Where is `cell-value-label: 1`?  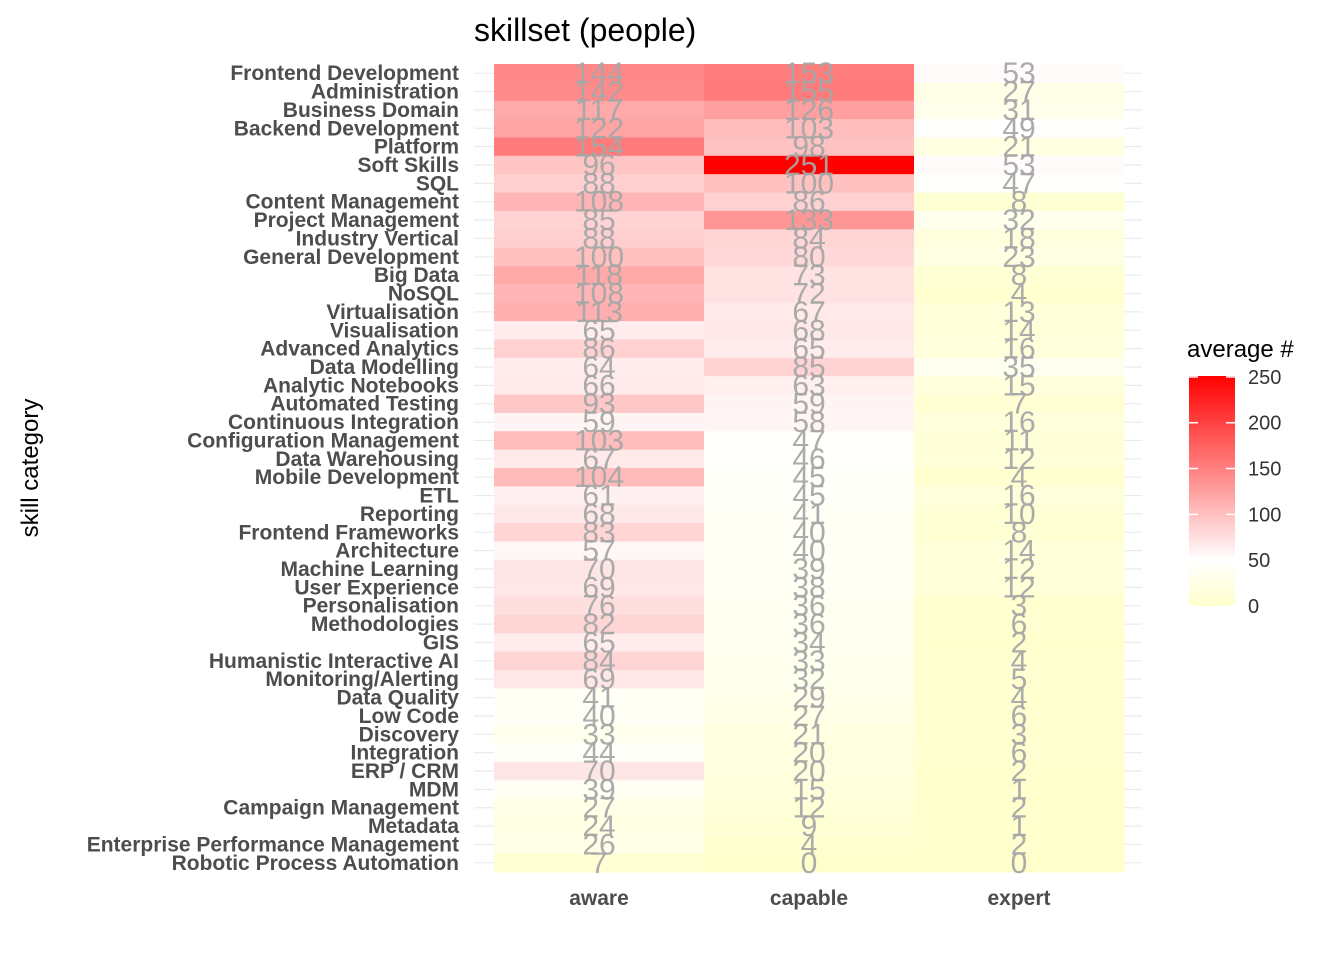
cell-value-label: 1 is located at coordinates (1019, 789).